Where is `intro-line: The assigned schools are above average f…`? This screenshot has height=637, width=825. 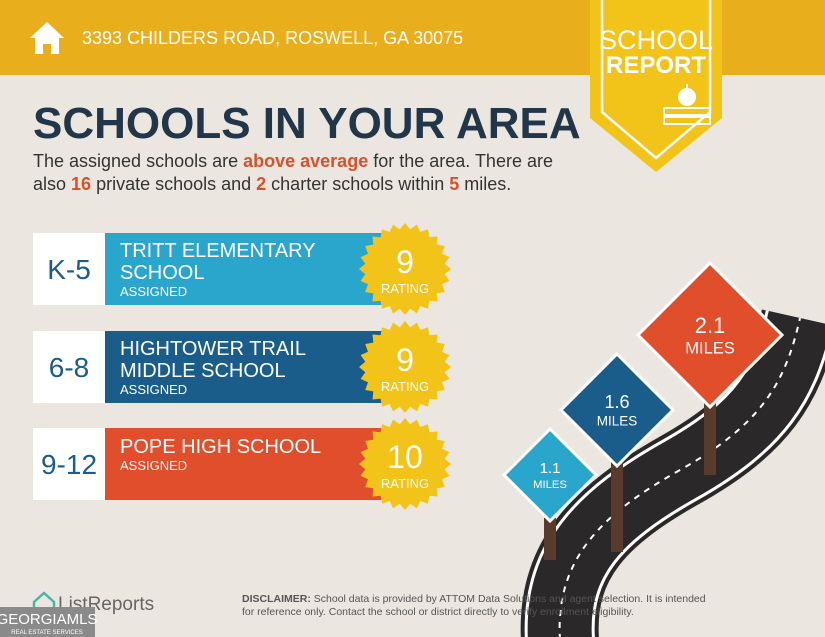 intro-line: The assigned schools are above average f… is located at coordinates (293, 161).